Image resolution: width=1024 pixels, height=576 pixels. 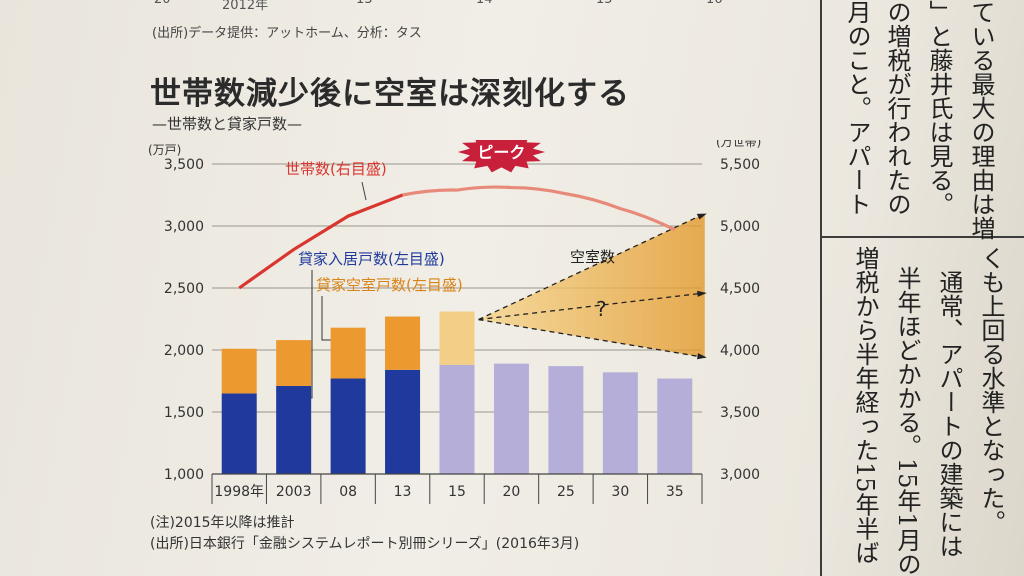 I want to click on fan-area, so click(x=591, y=285).